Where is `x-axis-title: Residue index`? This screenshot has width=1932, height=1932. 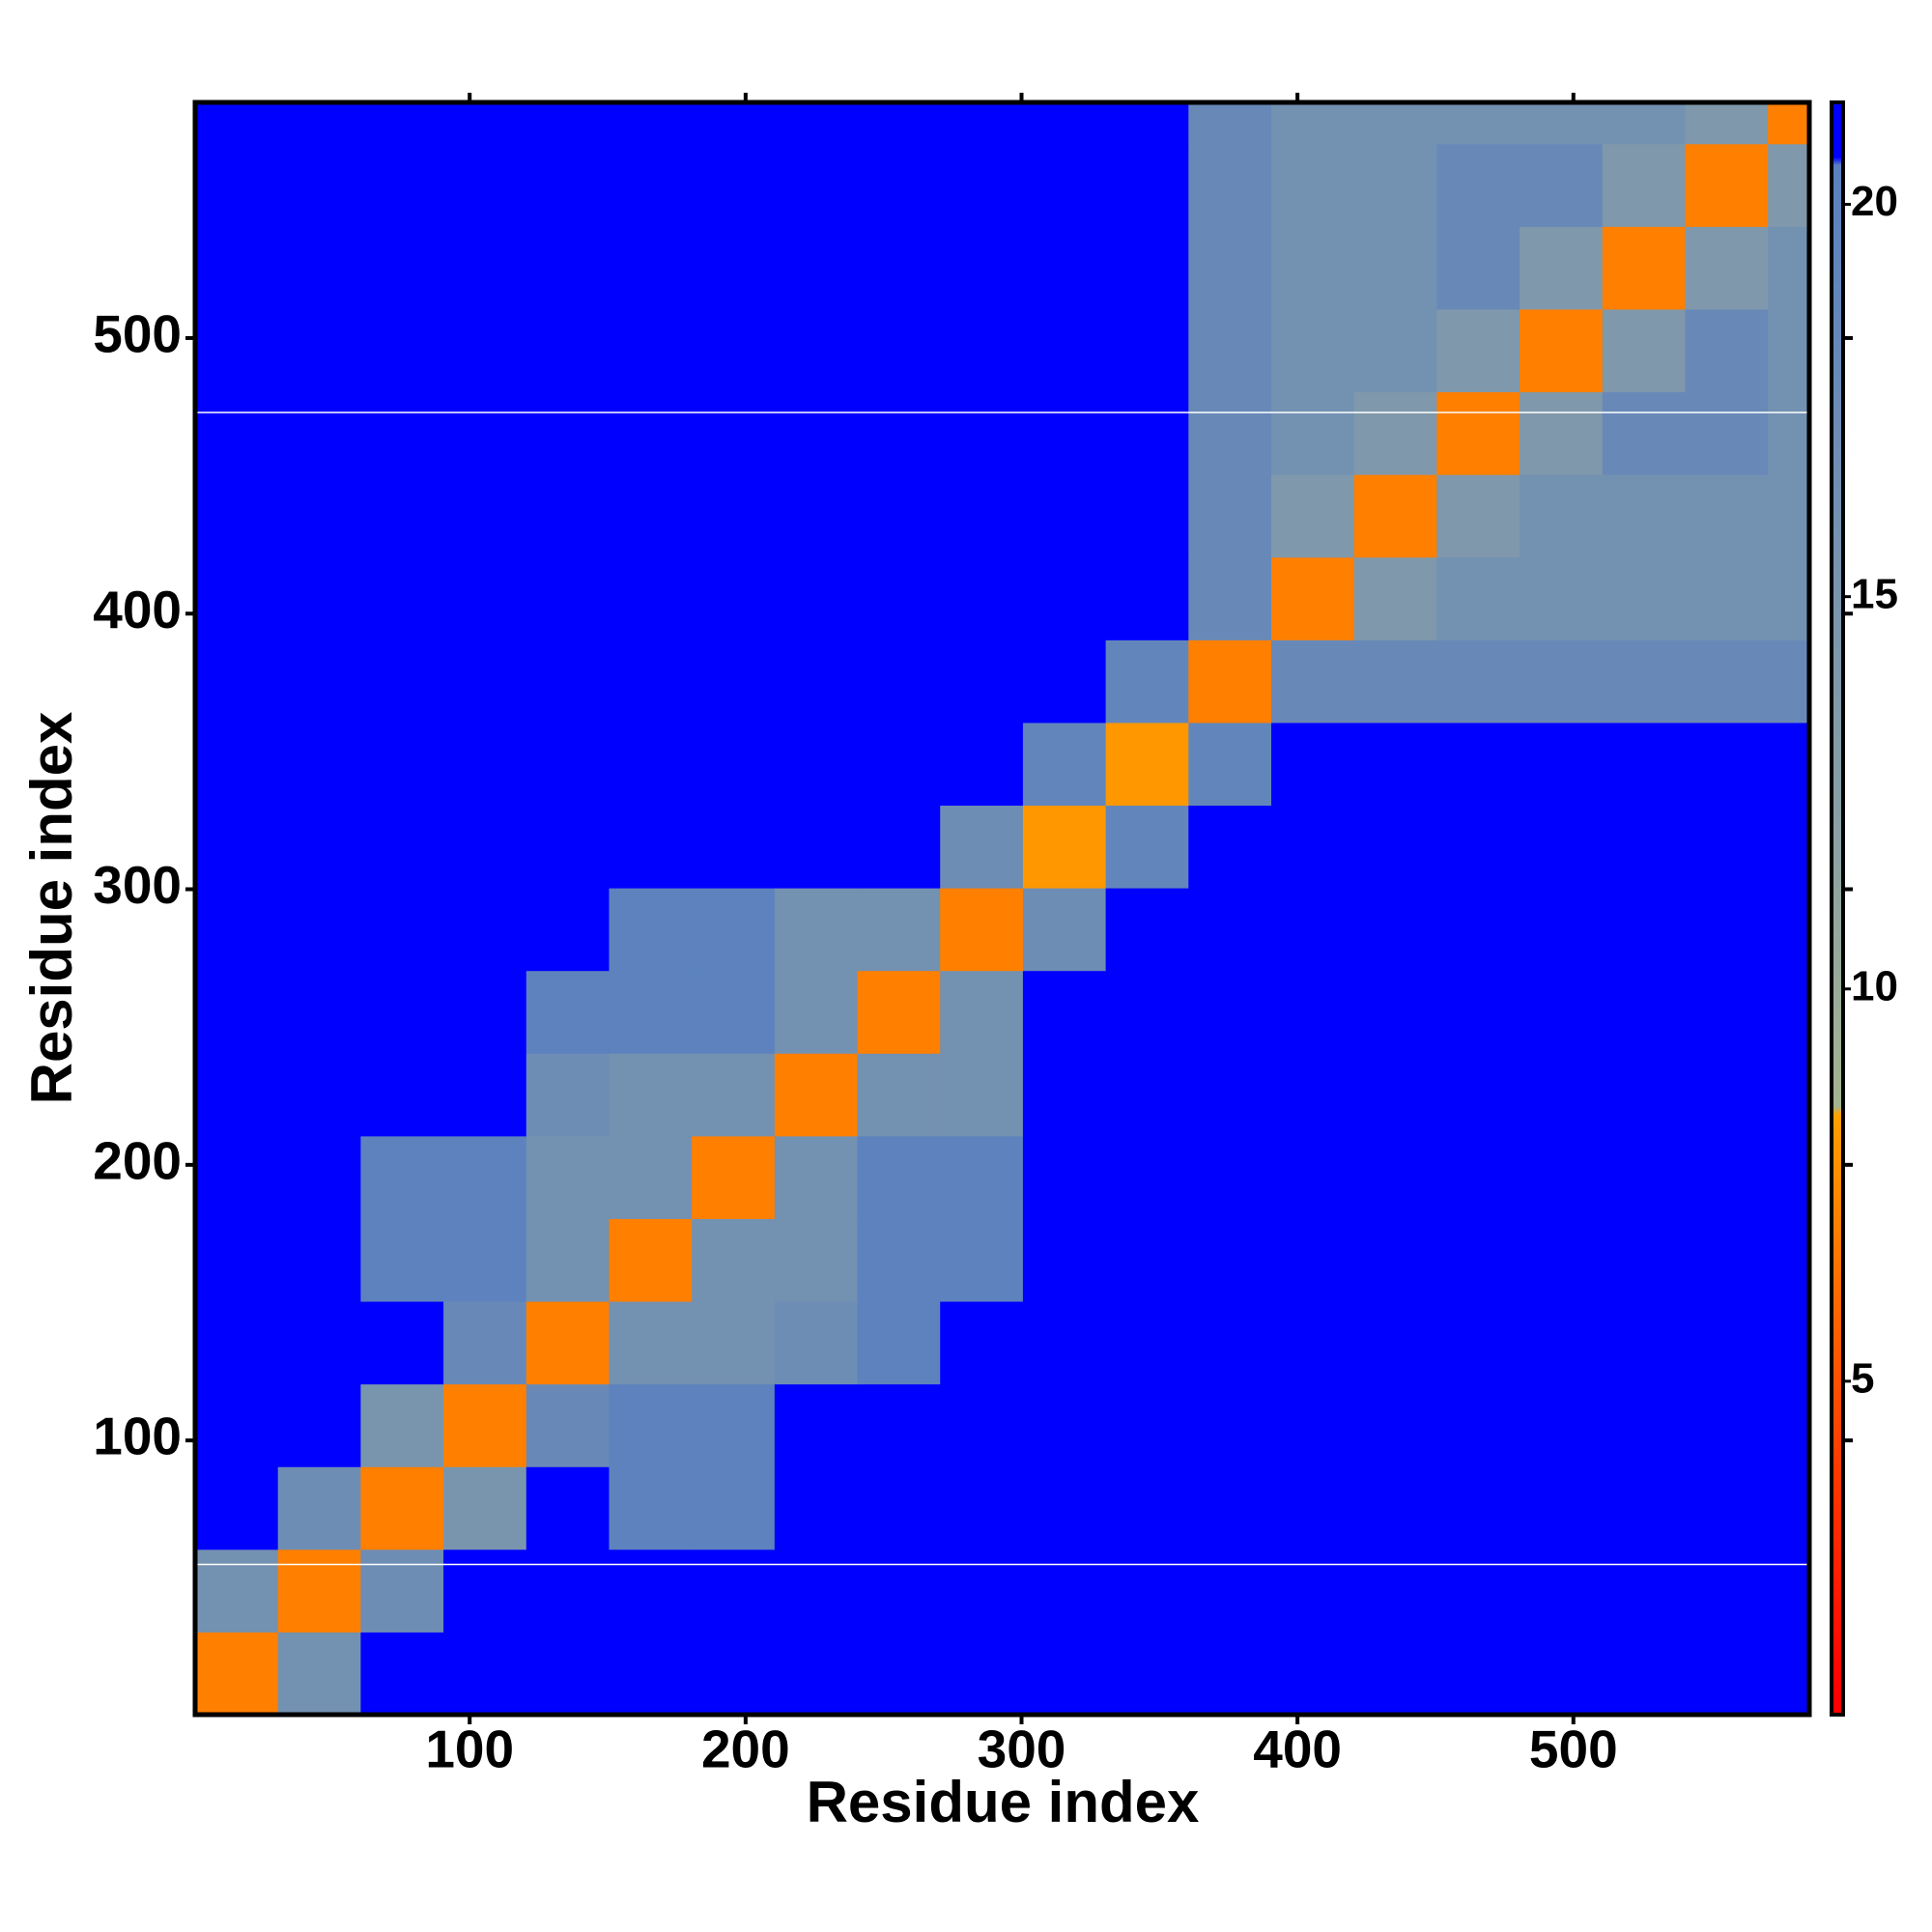
x-axis-title: Residue index is located at coordinates (1003, 1802).